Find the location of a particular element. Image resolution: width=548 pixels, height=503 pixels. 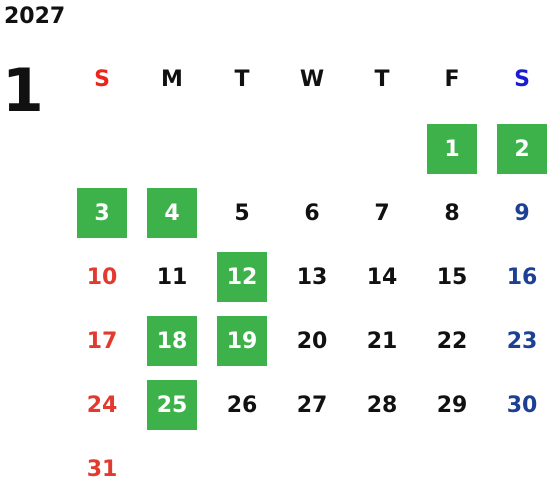

calendar-day-24: 24 is located at coordinates (102, 405).